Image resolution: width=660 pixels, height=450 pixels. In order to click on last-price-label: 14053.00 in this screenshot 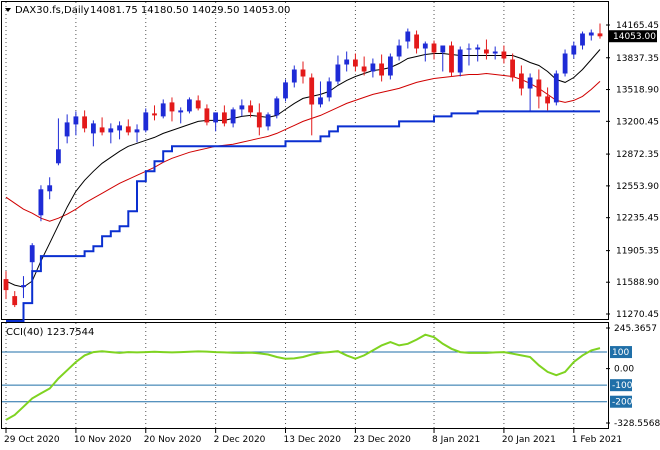, I will do `click(634, 37)`.